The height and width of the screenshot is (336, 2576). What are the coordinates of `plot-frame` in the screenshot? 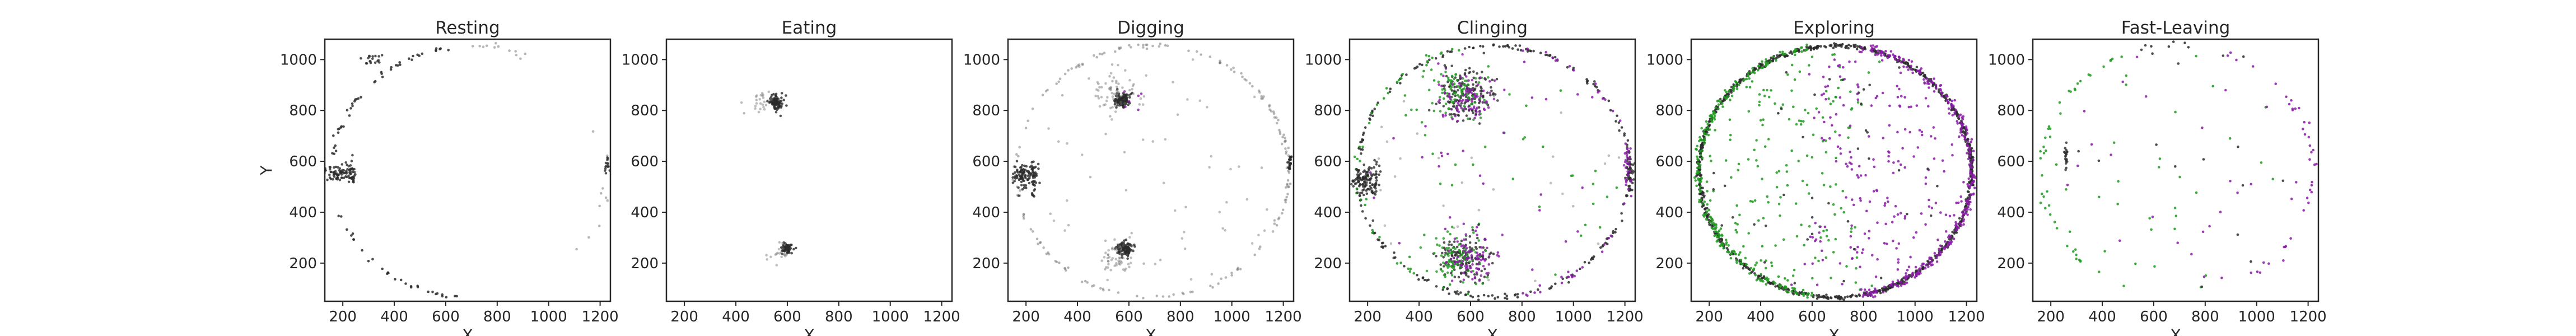 It's located at (809, 170).